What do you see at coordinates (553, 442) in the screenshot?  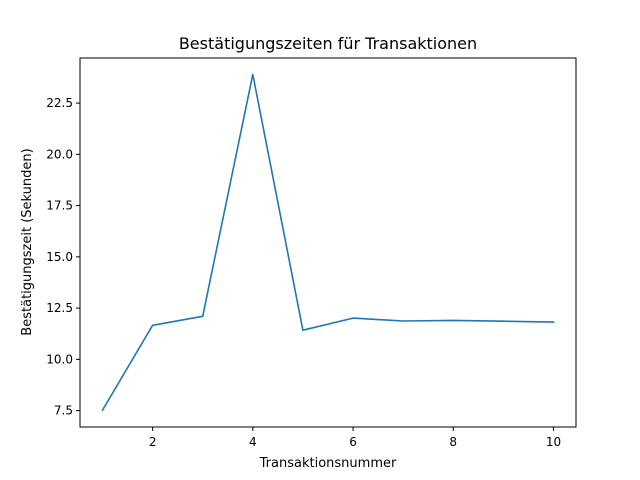 I see `x-tick-label: 10` at bounding box center [553, 442].